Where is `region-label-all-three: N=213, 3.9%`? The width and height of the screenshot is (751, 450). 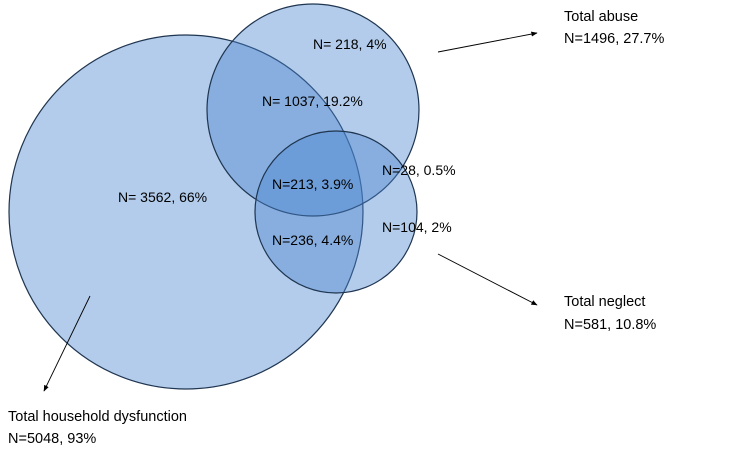
region-label-all-three: N=213, 3.9% is located at coordinates (312, 184).